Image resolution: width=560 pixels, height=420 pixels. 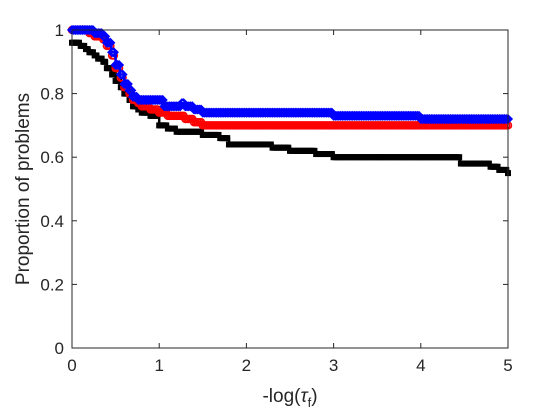 I want to click on x-axis-label-prefix: -log(, so click(x=281, y=396).